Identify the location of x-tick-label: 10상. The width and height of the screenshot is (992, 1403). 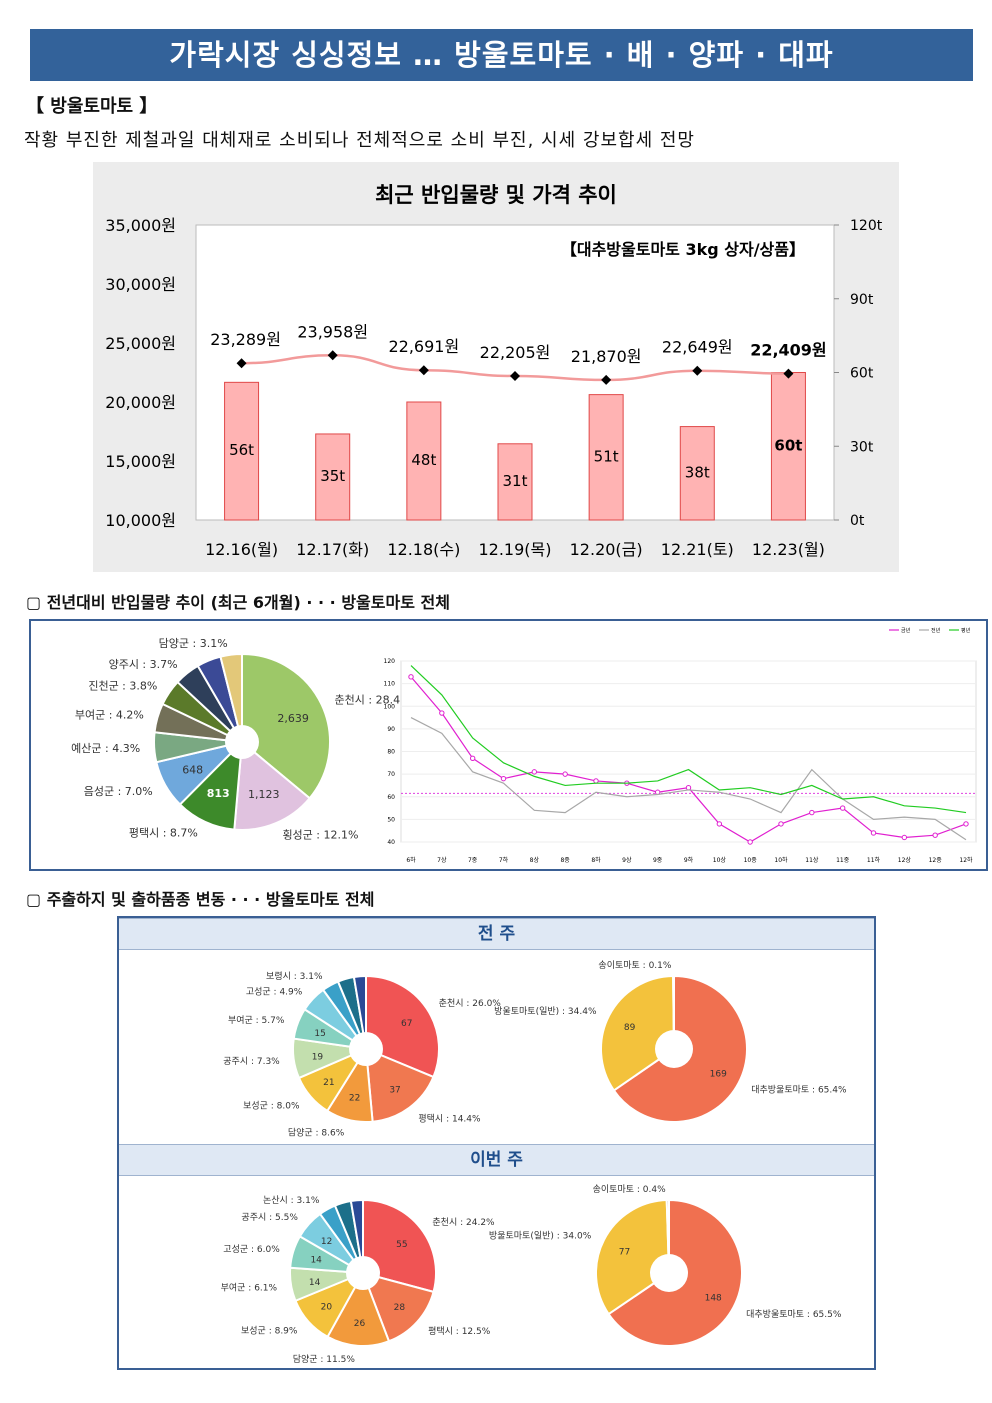
(720, 860).